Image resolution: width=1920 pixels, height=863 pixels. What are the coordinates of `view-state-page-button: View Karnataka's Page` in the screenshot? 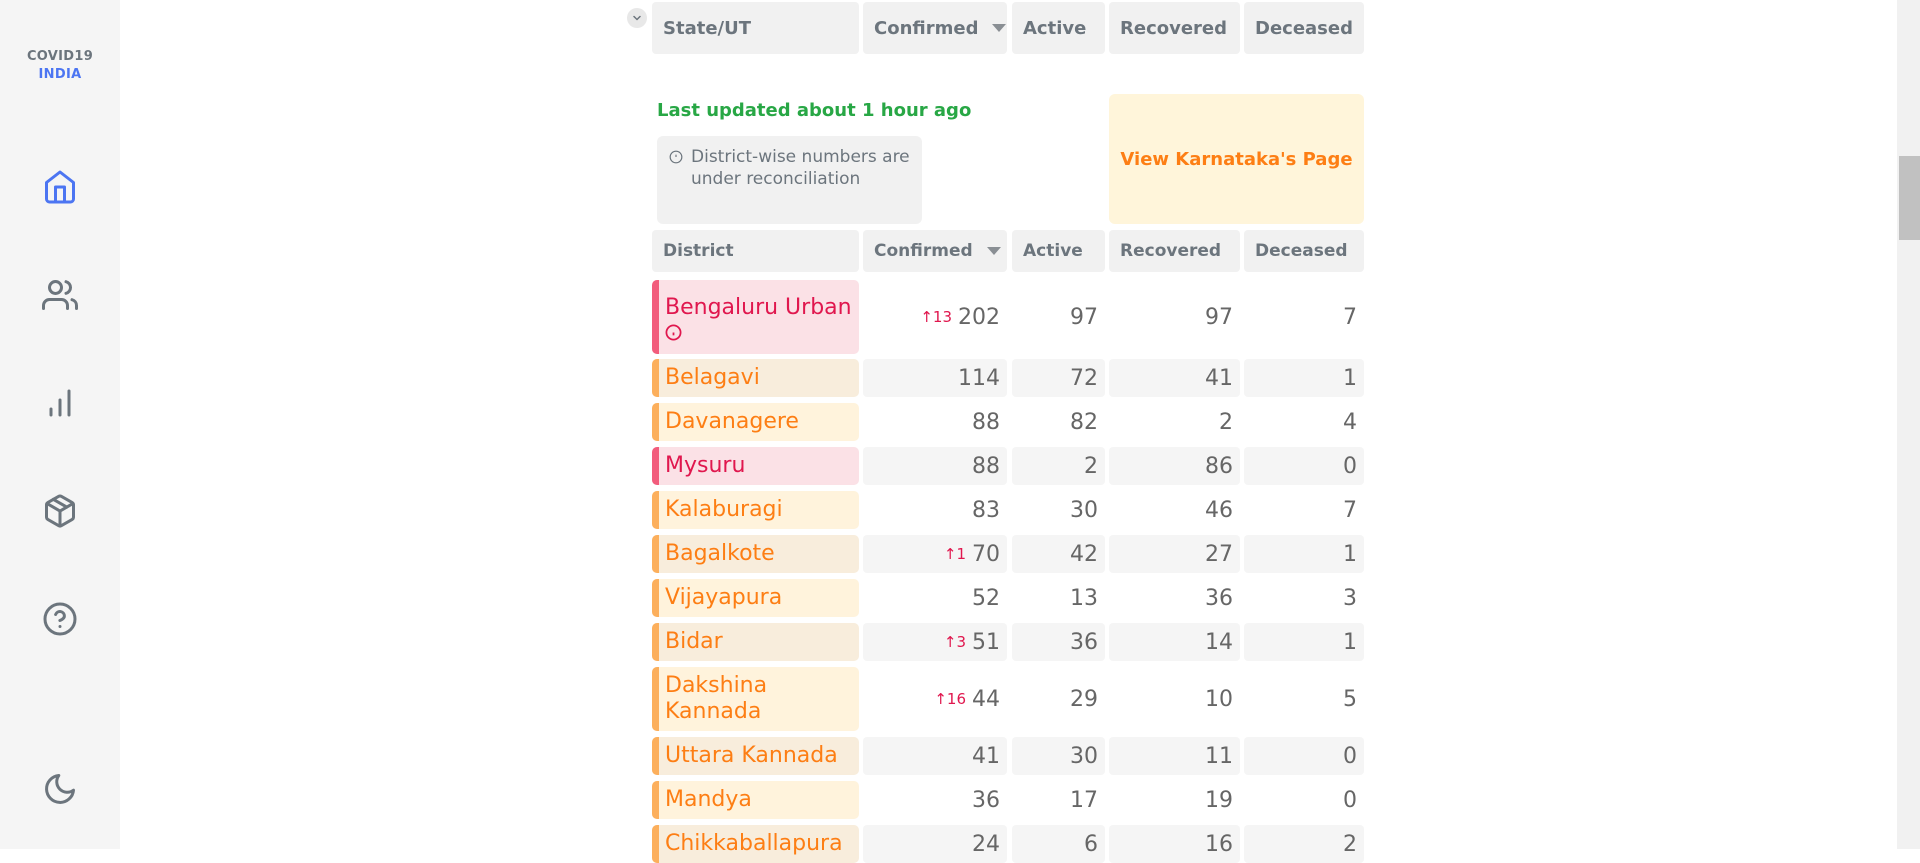 It's located at (1236, 159).